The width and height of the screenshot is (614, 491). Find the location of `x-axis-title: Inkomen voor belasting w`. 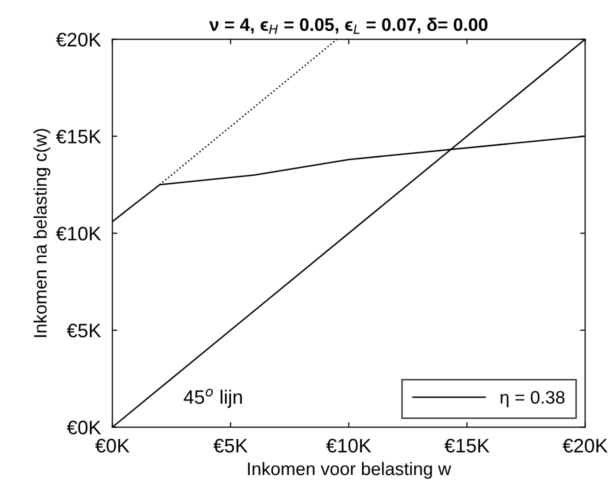

x-axis-title: Inkomen voor belasting w is located at coordinates (350, 470).